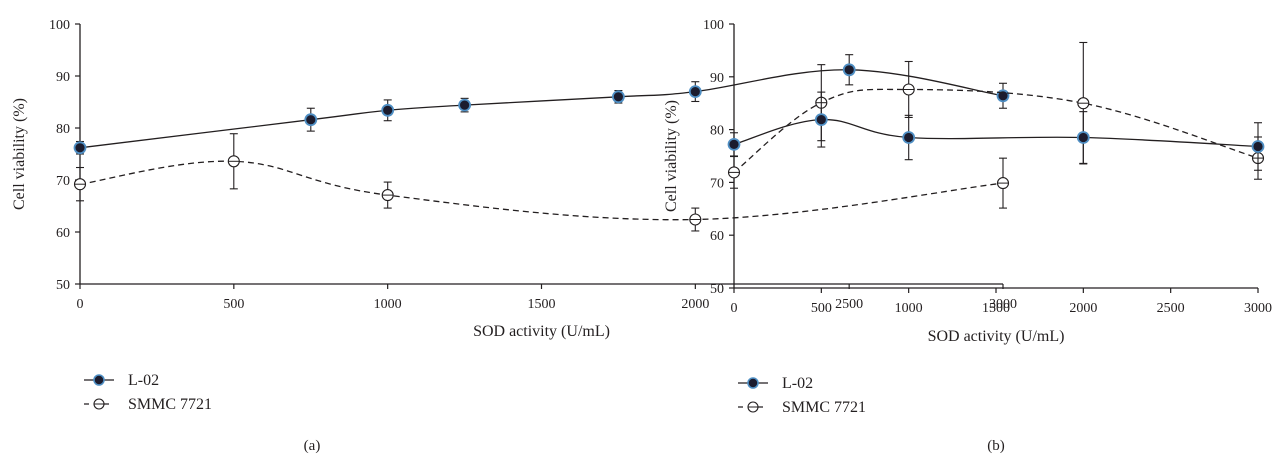  I want to click on panel-label: (b), so click(996, 446).